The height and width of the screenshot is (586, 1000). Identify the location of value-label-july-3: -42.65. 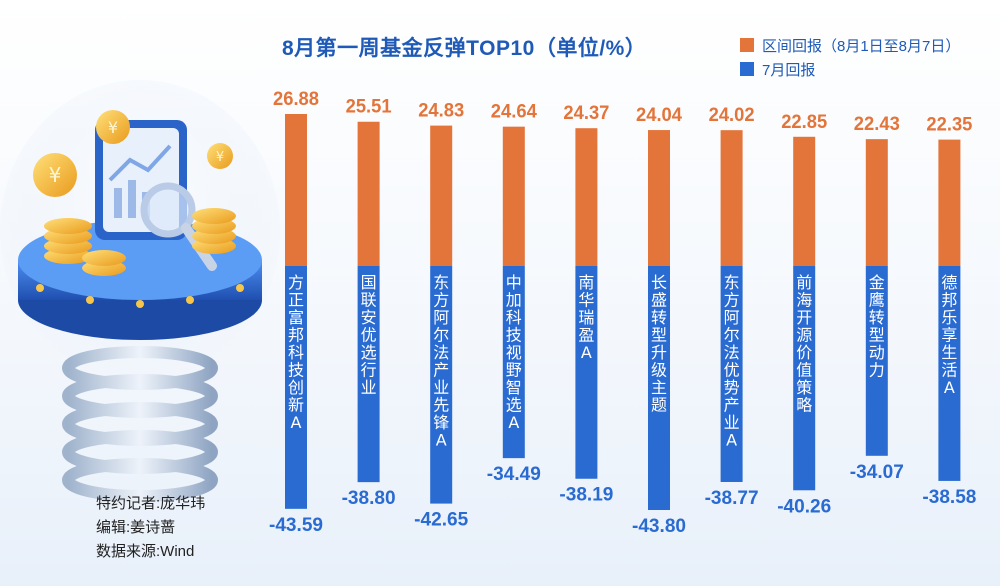
(441, 520).